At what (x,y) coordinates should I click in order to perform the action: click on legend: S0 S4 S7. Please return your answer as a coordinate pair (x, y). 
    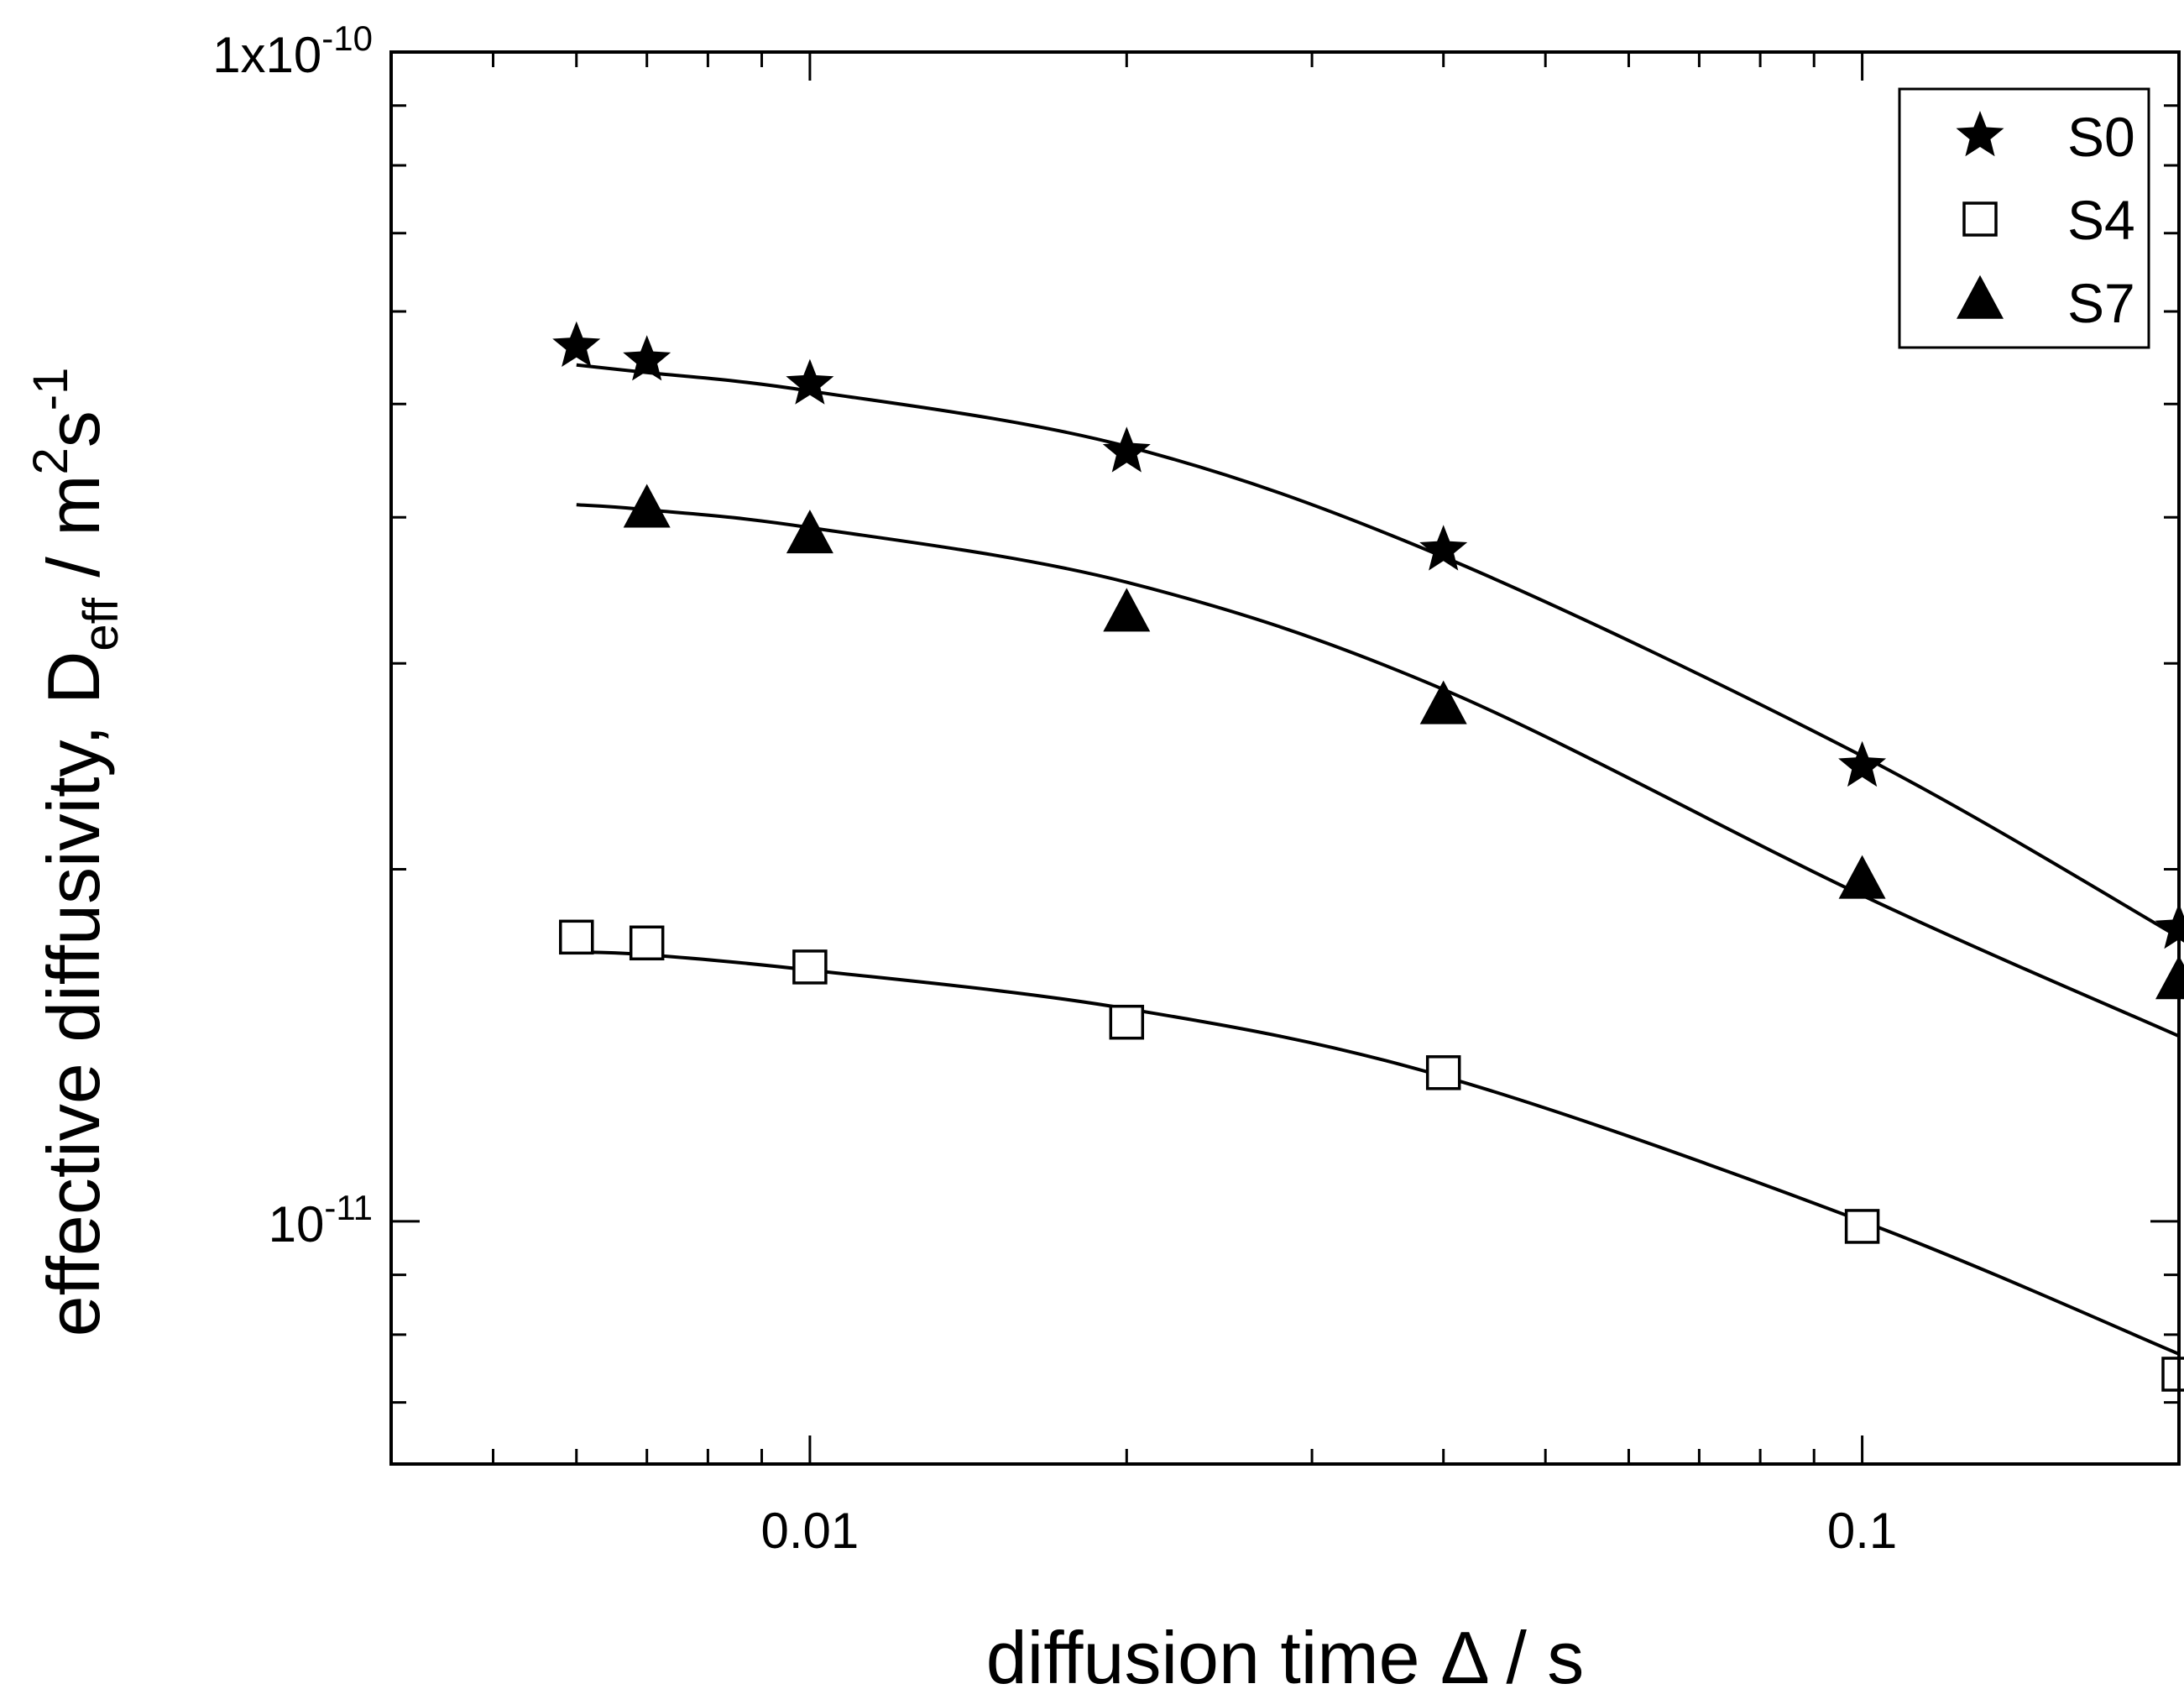
    Looking at the image, I should click on (2024, 218).